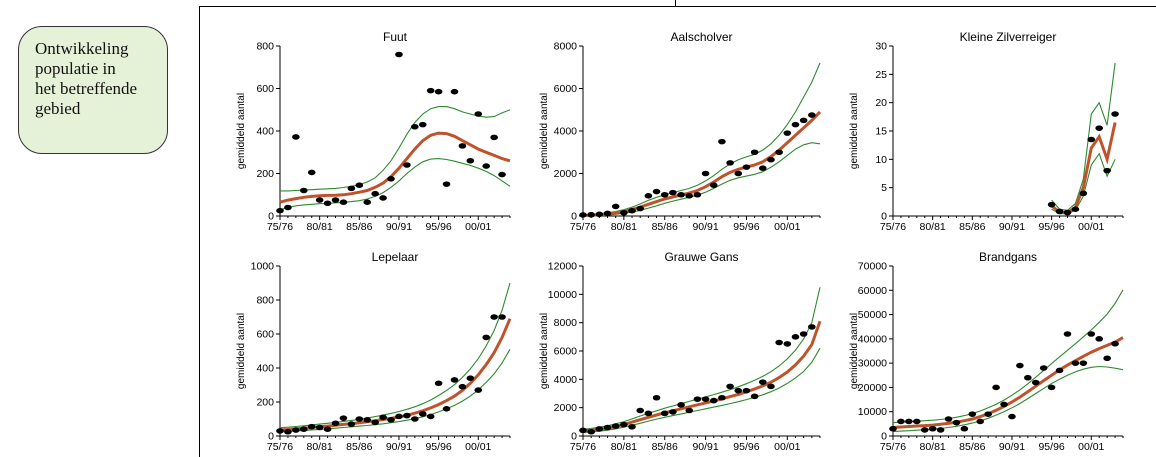 The image size is (1156, 457). What do you see at coordinates (701, 139) in the screenshot?
I see `ci-upper-line` at bounding box center [701, 139].